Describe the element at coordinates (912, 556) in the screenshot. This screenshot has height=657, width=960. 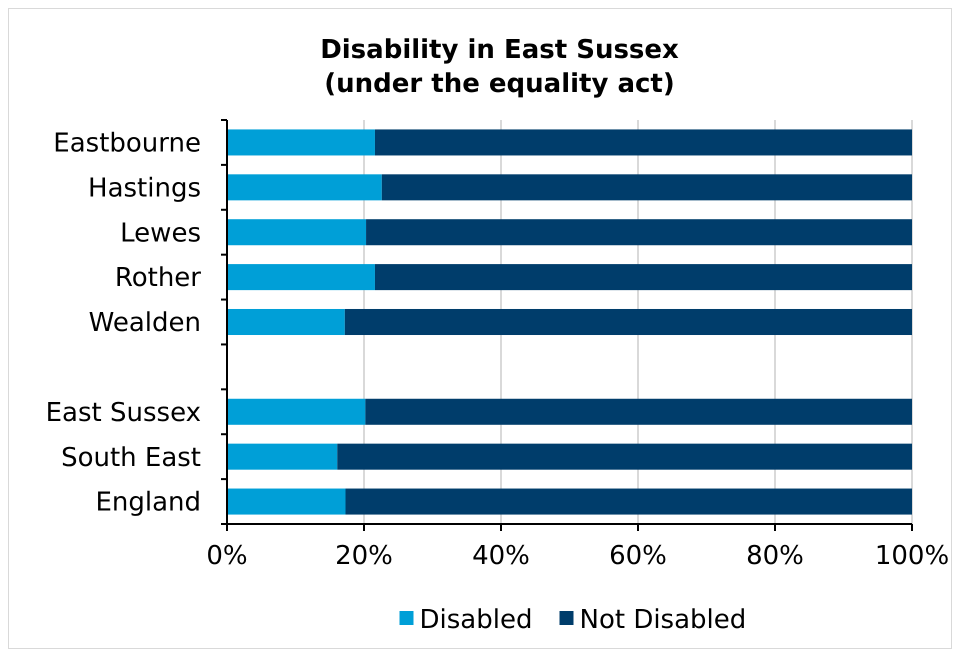
I see `x-tick-label: 100%` at that location.